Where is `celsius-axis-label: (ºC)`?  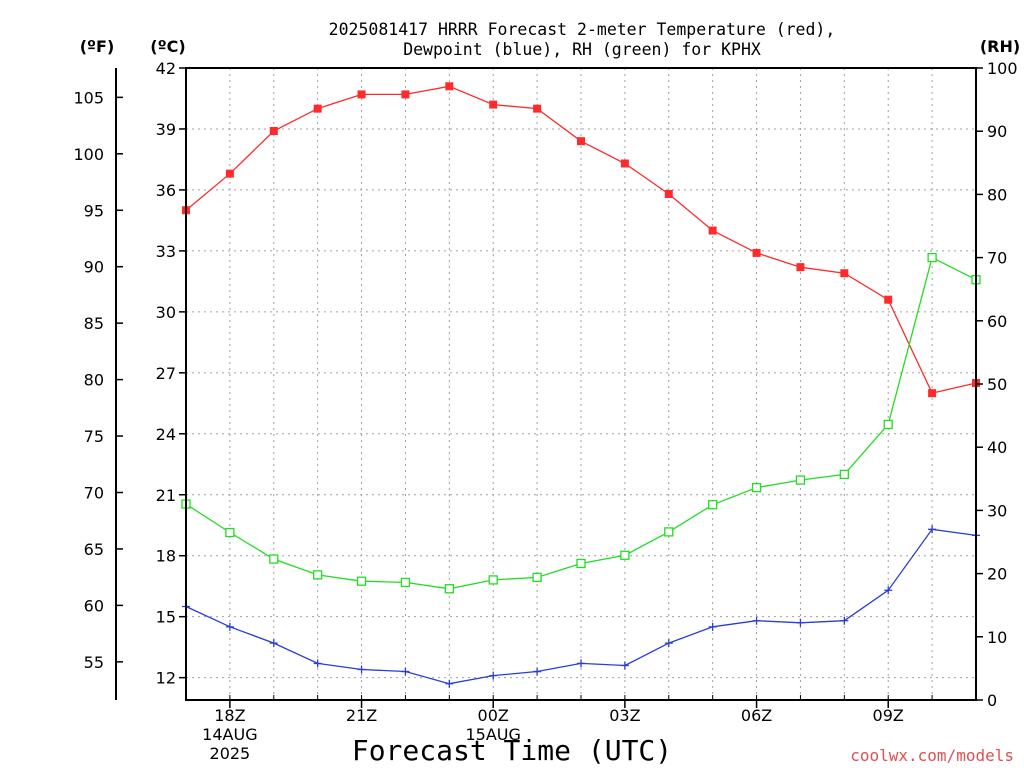 celsius-axis-label: (ºC) is located at coordinates (167, 46).